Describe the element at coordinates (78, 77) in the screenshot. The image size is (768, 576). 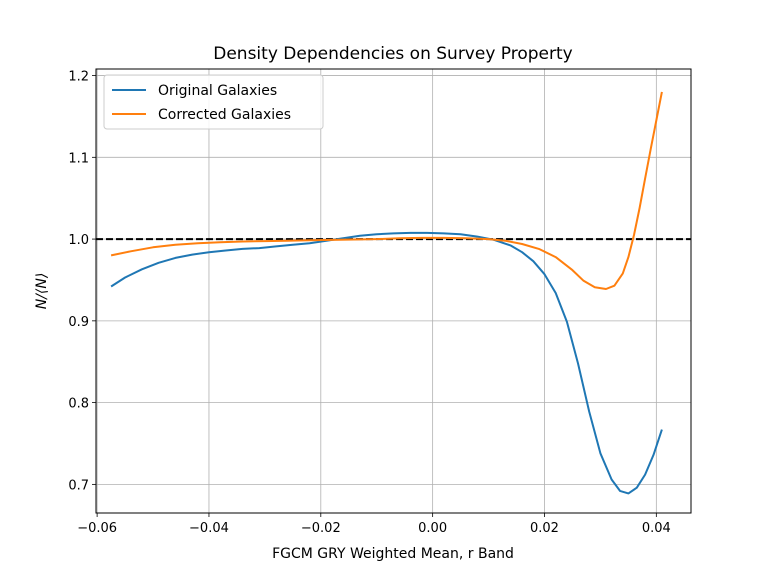
I see `y-tick-label: 1.2` at that location.